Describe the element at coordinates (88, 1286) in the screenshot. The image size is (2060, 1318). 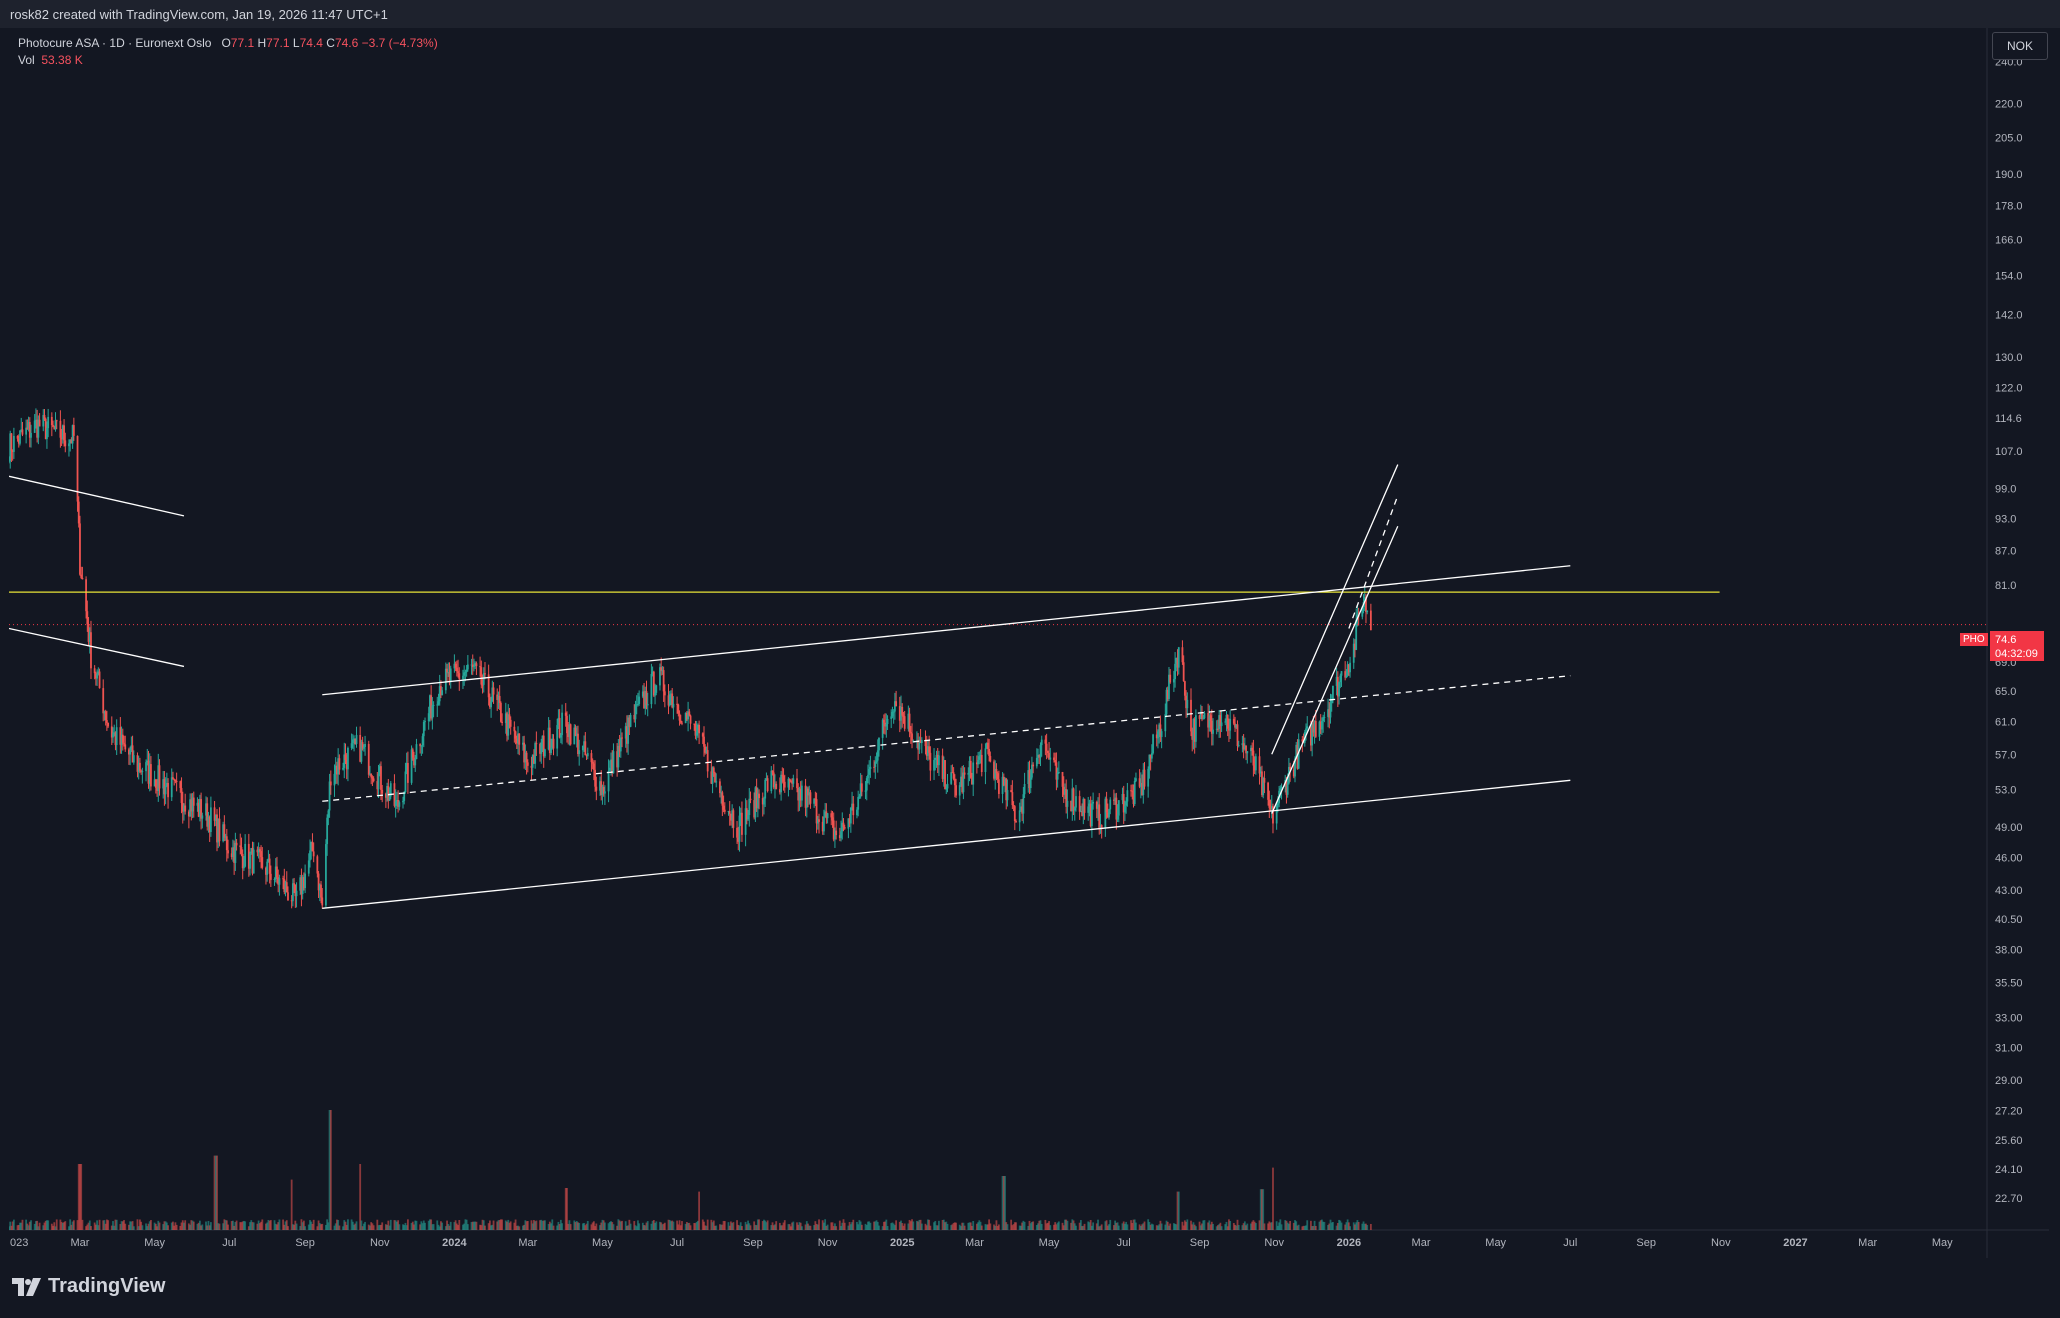
I see `brand: TradingView` at that location.